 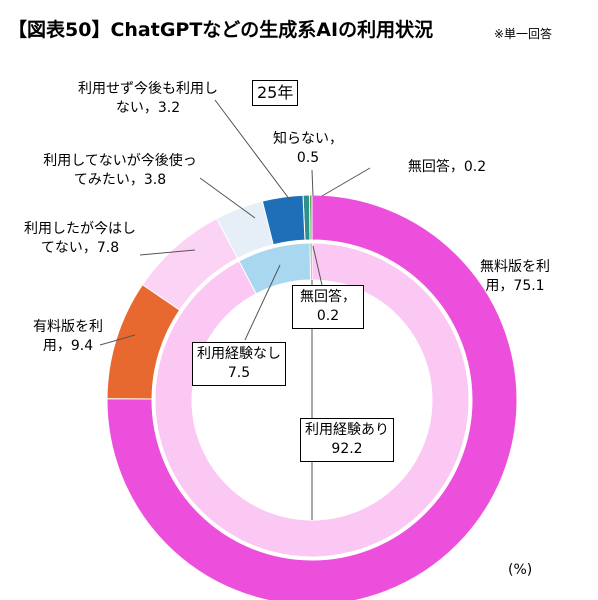 What do you see at coordinates (239, 364) in the screenshot?
I see `slice-label: 利用経験なし 7.5` at bounding box center [239, 364].